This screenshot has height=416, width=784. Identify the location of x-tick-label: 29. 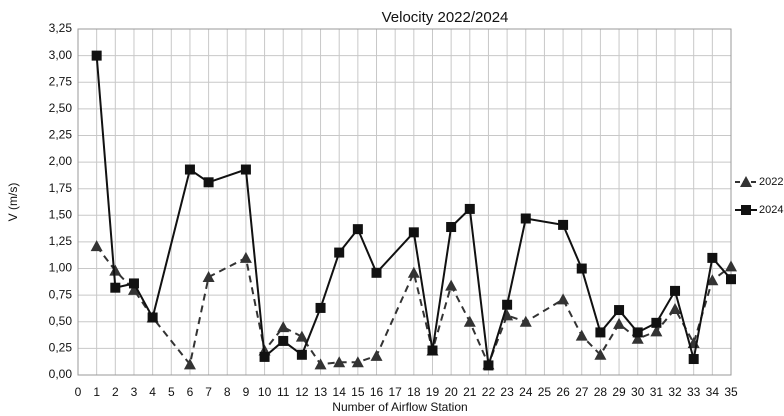
(619, 392).